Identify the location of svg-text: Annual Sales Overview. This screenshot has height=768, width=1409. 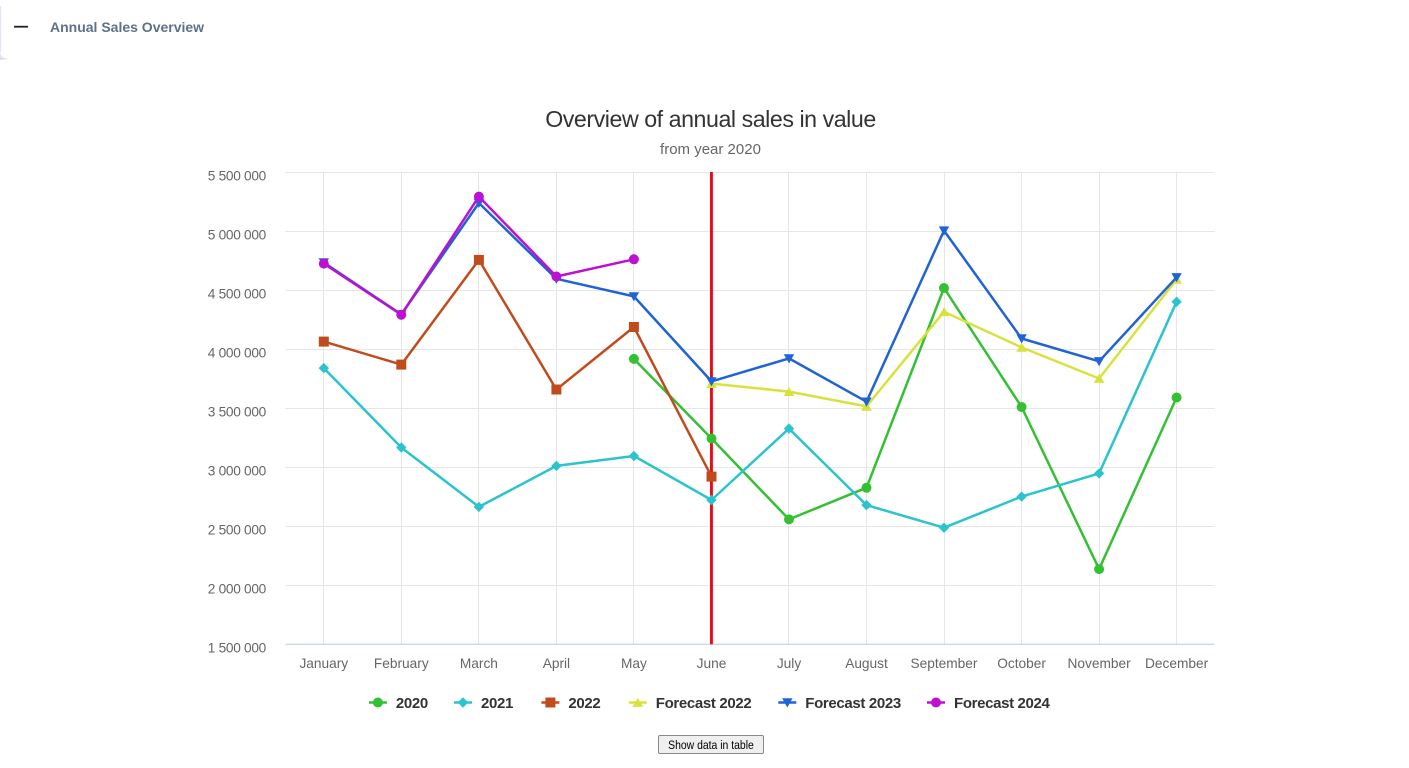
(127, 27).